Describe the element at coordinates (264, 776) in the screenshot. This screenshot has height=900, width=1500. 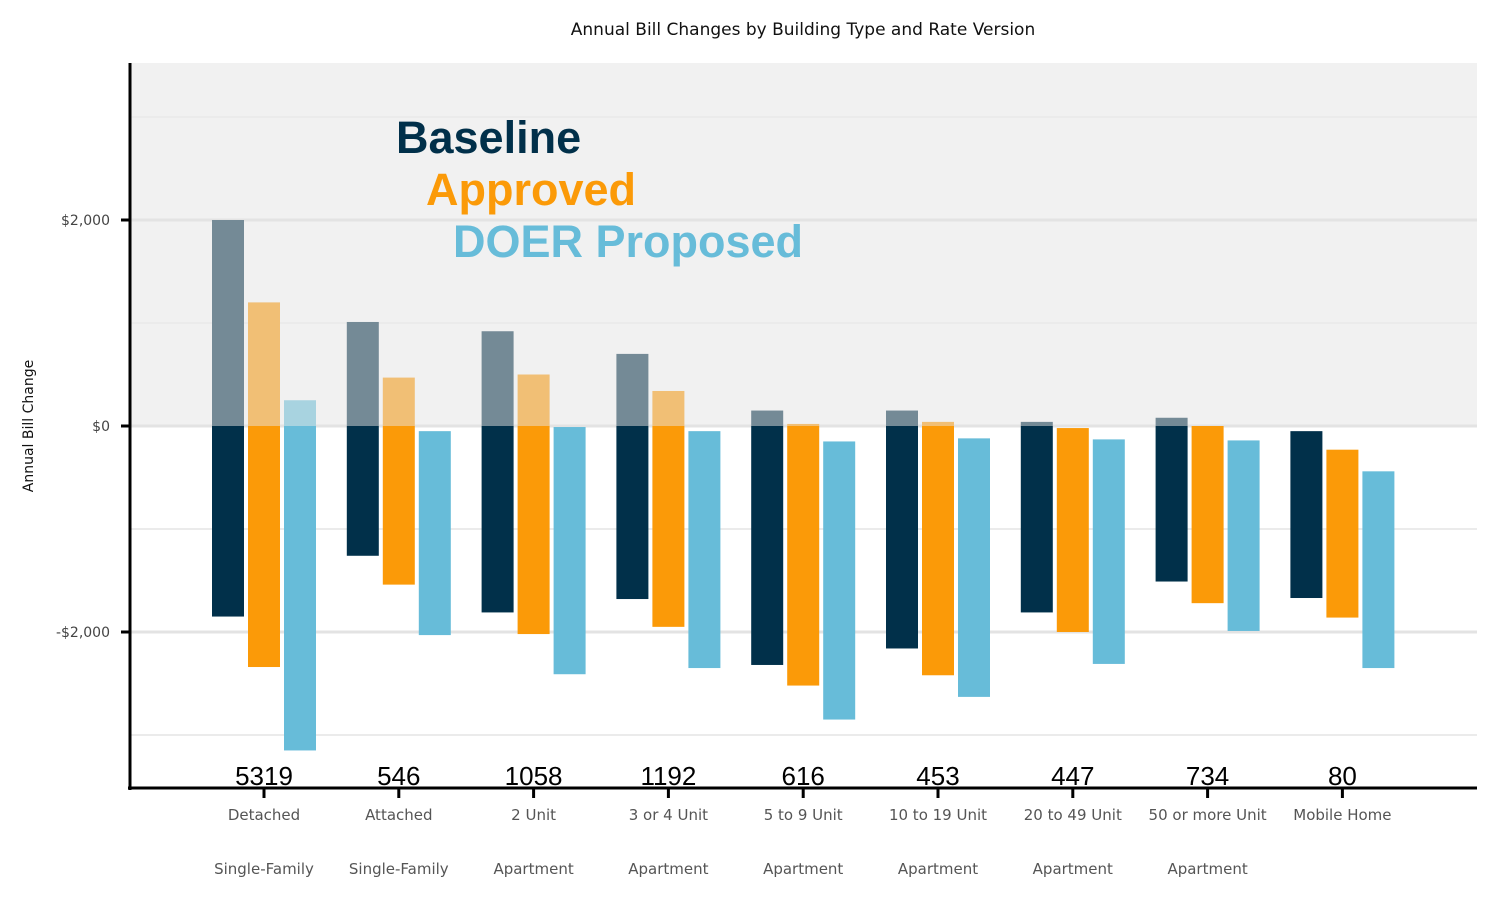
I see `count-label: 5319` at that location.